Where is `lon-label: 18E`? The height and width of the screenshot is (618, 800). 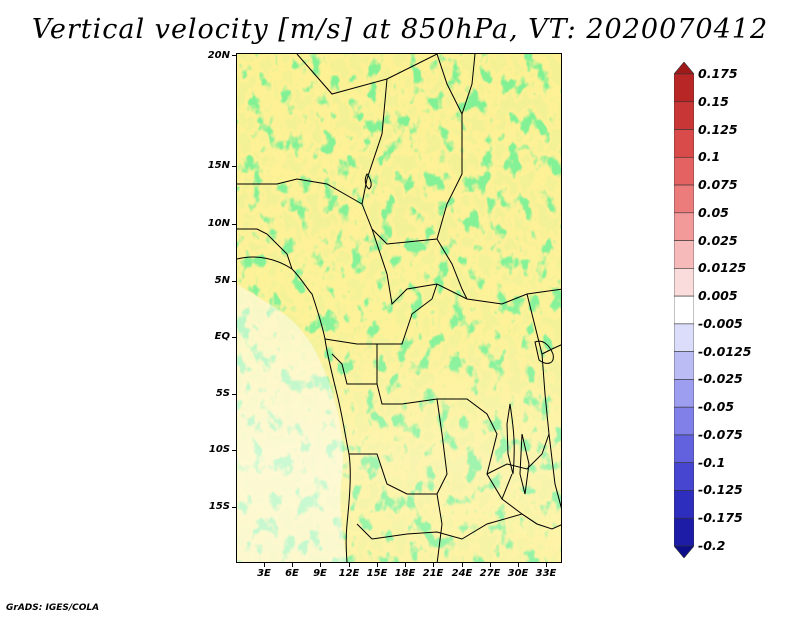
lon-label: 18E is located at coordinates (405, 573).